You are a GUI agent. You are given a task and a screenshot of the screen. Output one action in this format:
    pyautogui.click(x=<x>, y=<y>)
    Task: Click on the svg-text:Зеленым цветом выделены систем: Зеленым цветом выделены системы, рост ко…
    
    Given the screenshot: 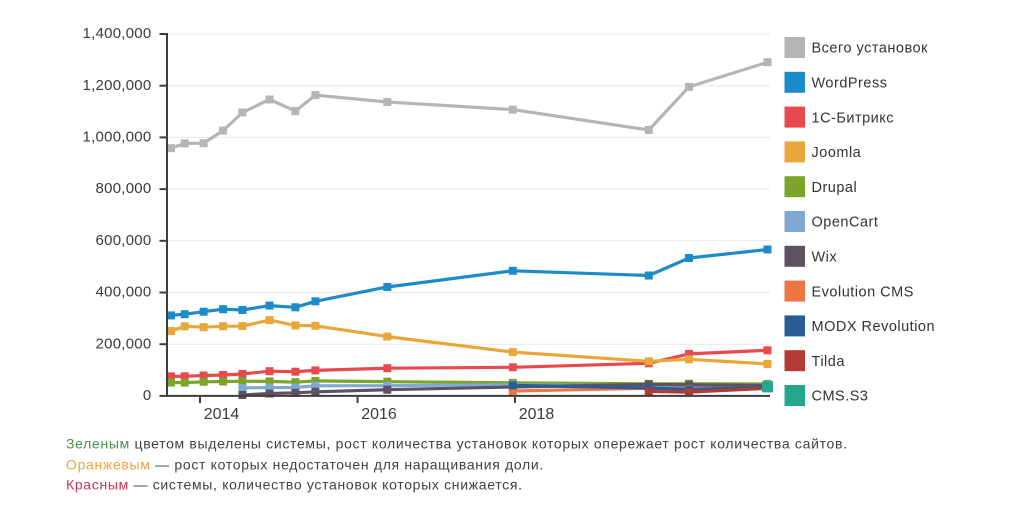 What is the action you would take?
    pyautogui.click(x=457, y=444)
    